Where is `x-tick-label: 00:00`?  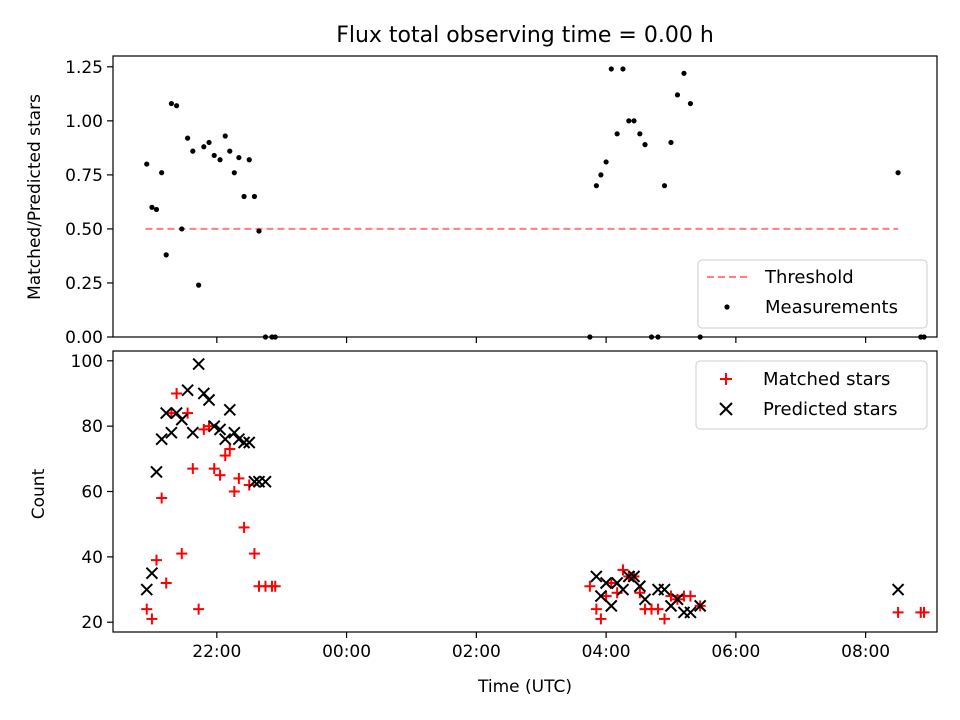 x-tick-label: 00:00 is located at coordinates (346, 652).